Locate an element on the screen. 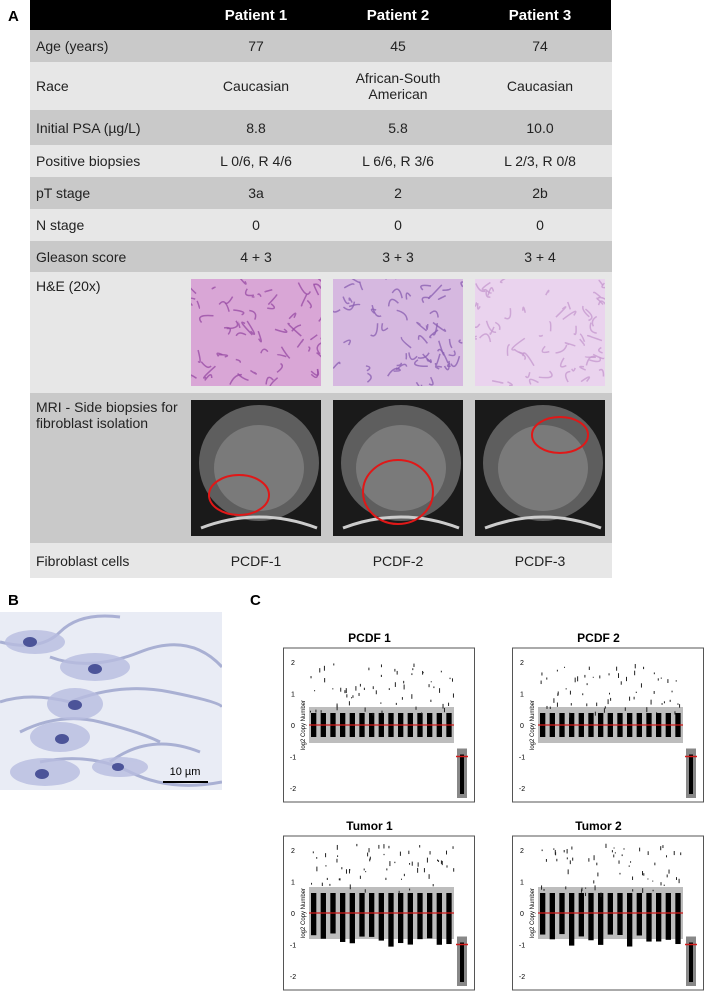 This screenshot has width=709, height=1001. row-label: Gleason score is located at coordinates (81, 256).